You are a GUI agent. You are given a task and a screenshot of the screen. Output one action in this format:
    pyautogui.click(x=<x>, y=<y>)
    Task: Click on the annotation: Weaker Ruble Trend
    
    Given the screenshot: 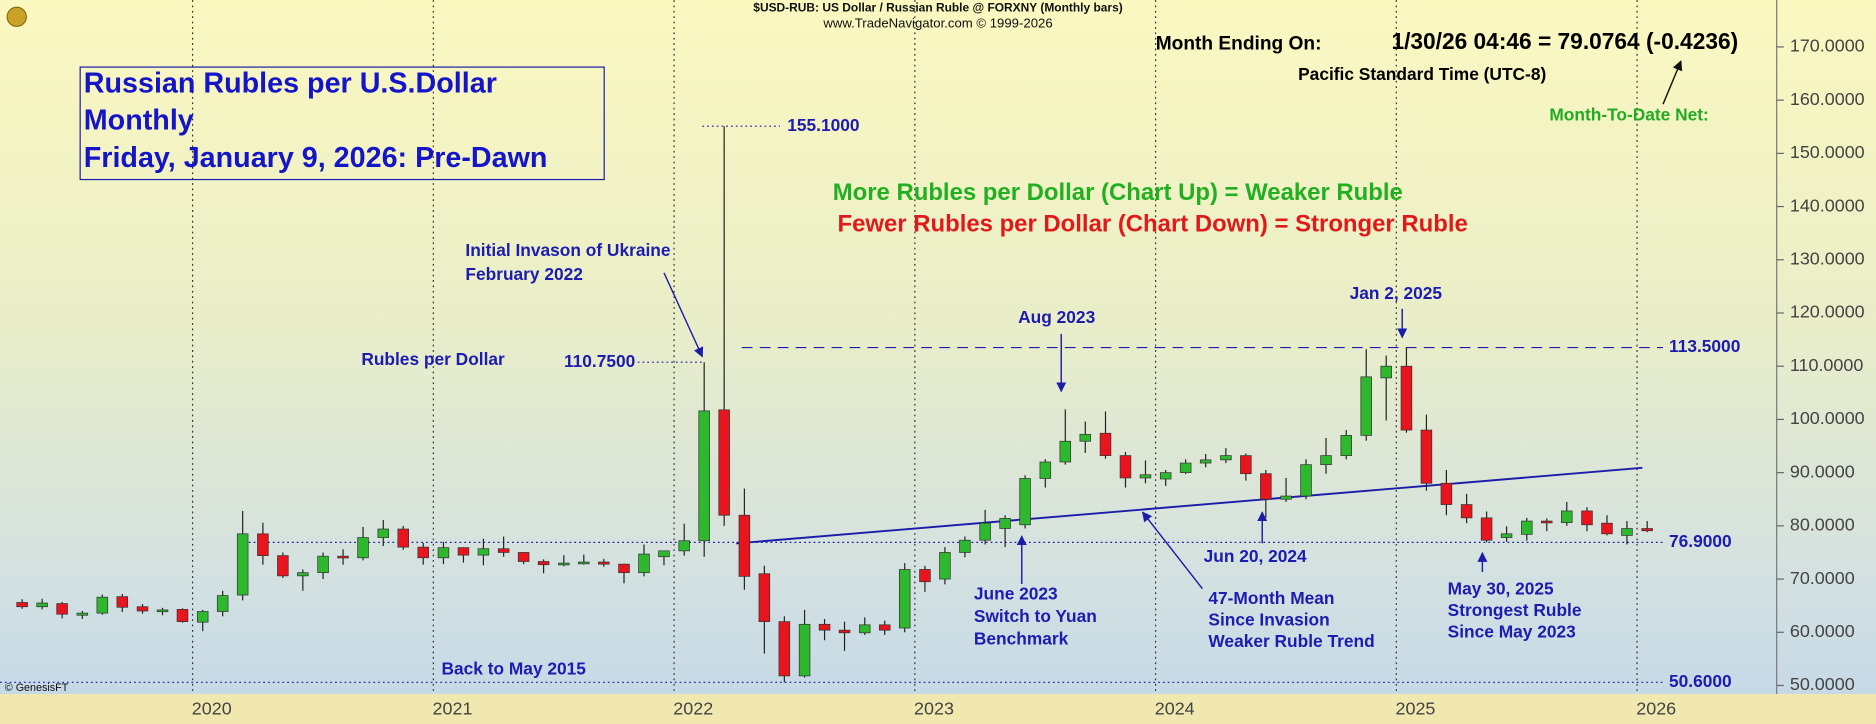 What is the action you would take?
    pyautogui.click(x=1291, y=641)
    